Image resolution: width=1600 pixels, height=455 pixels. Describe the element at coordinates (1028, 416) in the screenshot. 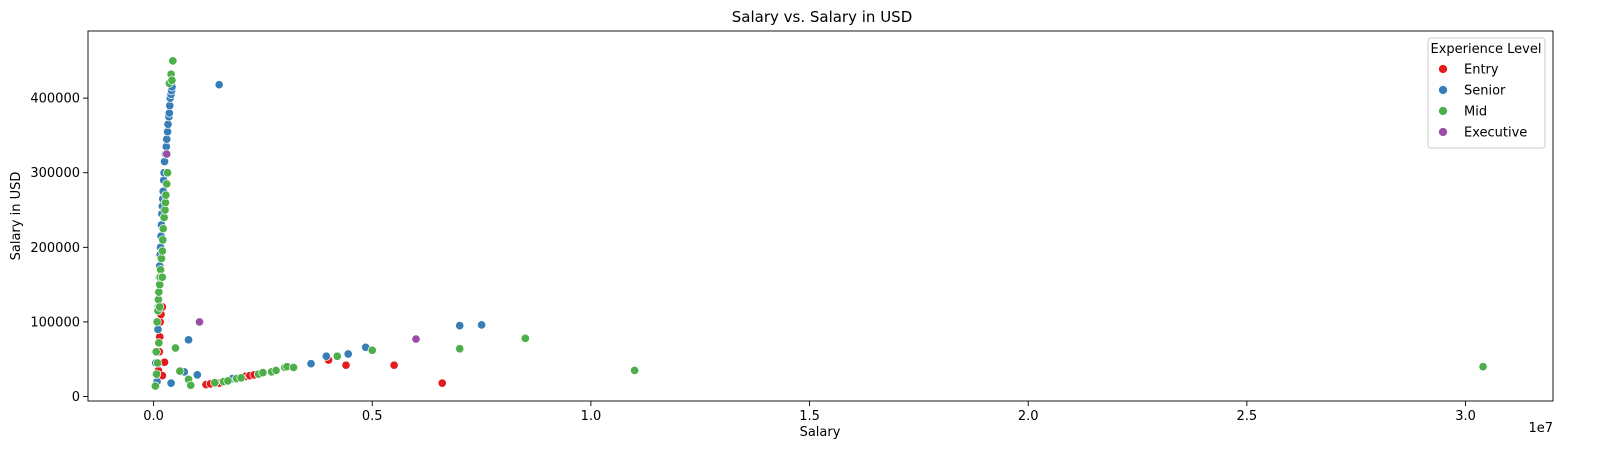

I see `x-tick-label: 2.0` at that location.